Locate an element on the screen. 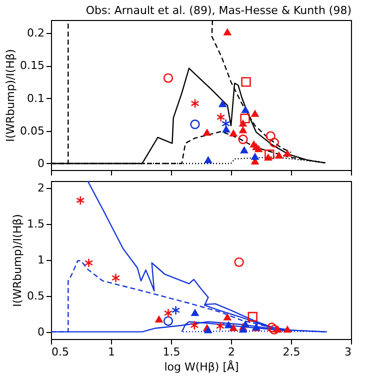  x-tick-label: 2 is located at coordinates (231, 352).